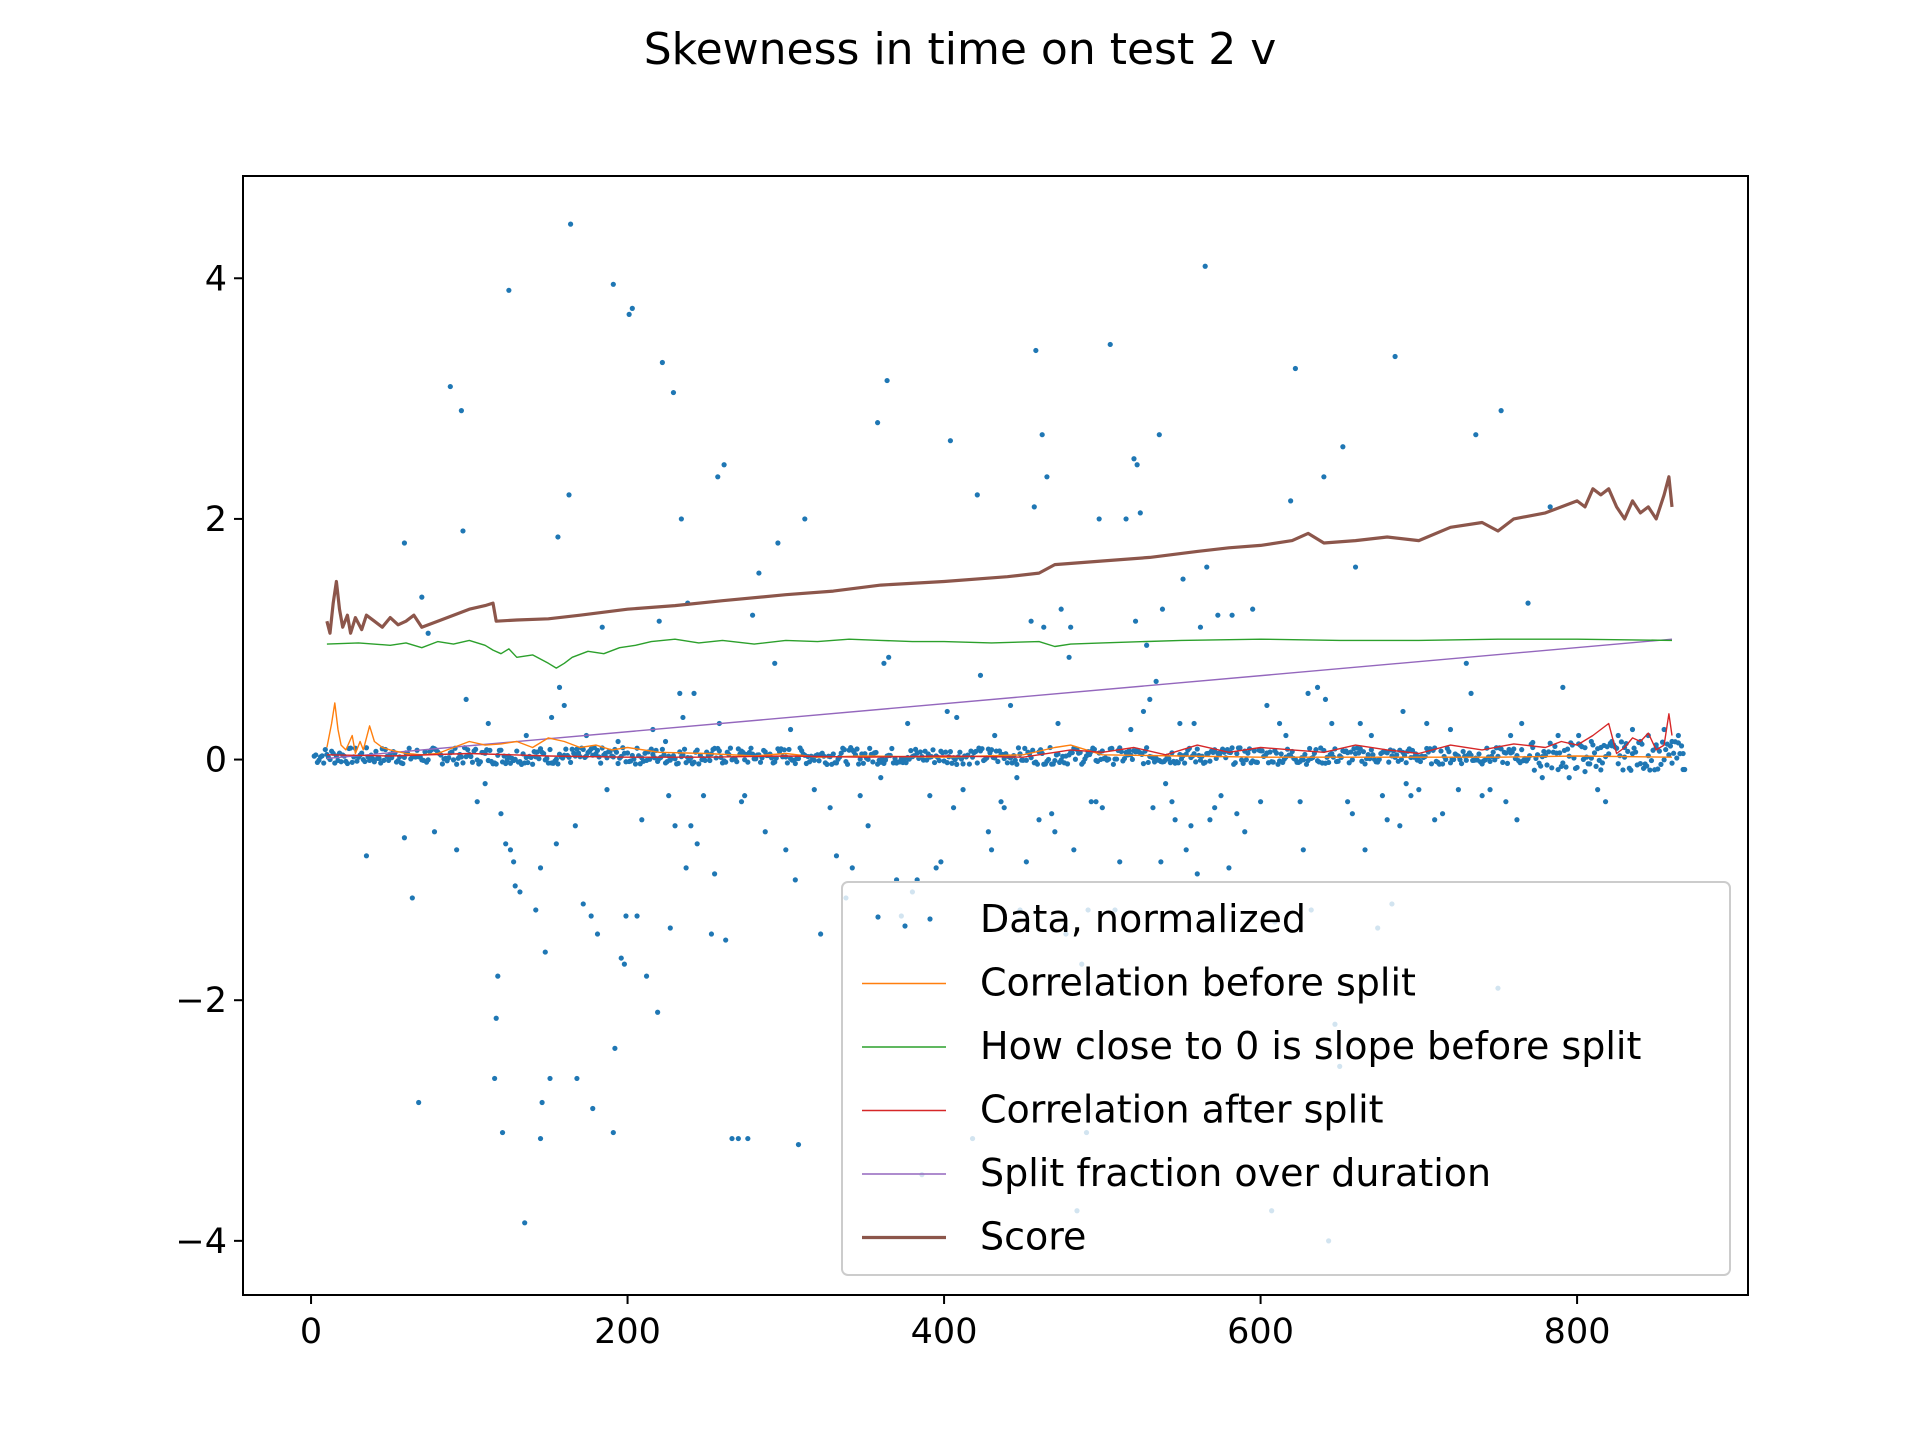 Image resolution: width=1920 pixels, height=1444 pixels. What do you see at coordinates (1260, 1332) in the screenshot?
I see `x-tick-label: 600` at bounding box center [1260, 1332].